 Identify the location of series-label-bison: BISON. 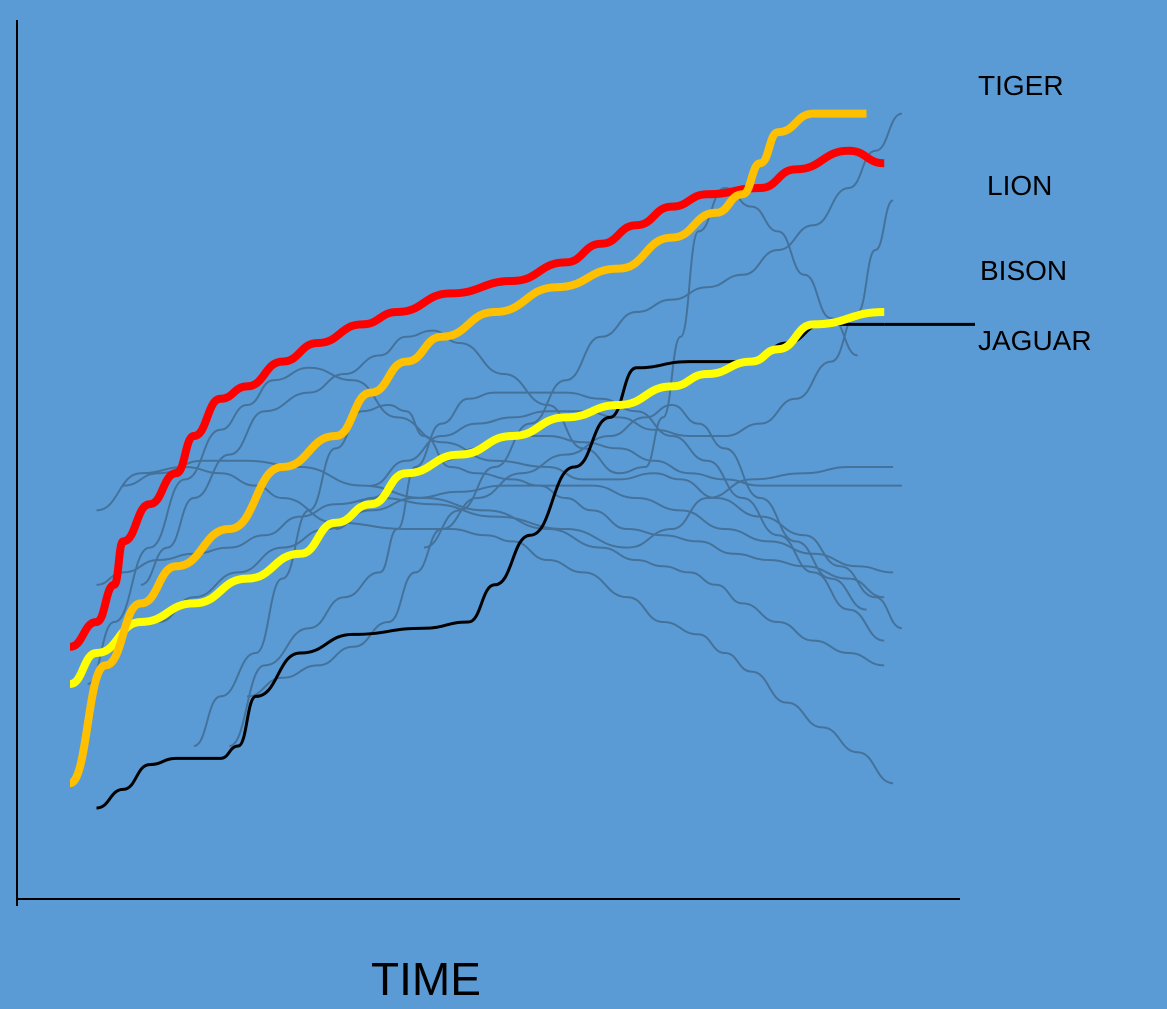
(1023, 270).